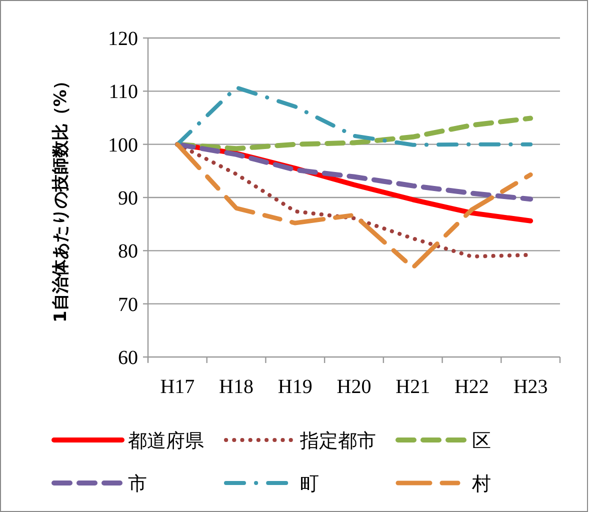 Image resolution: width=590 pixels, height=512 pixels. Describe the element at coordinates (123, 39) in the screenshot. I see `y-tick-label: 120` at that location.